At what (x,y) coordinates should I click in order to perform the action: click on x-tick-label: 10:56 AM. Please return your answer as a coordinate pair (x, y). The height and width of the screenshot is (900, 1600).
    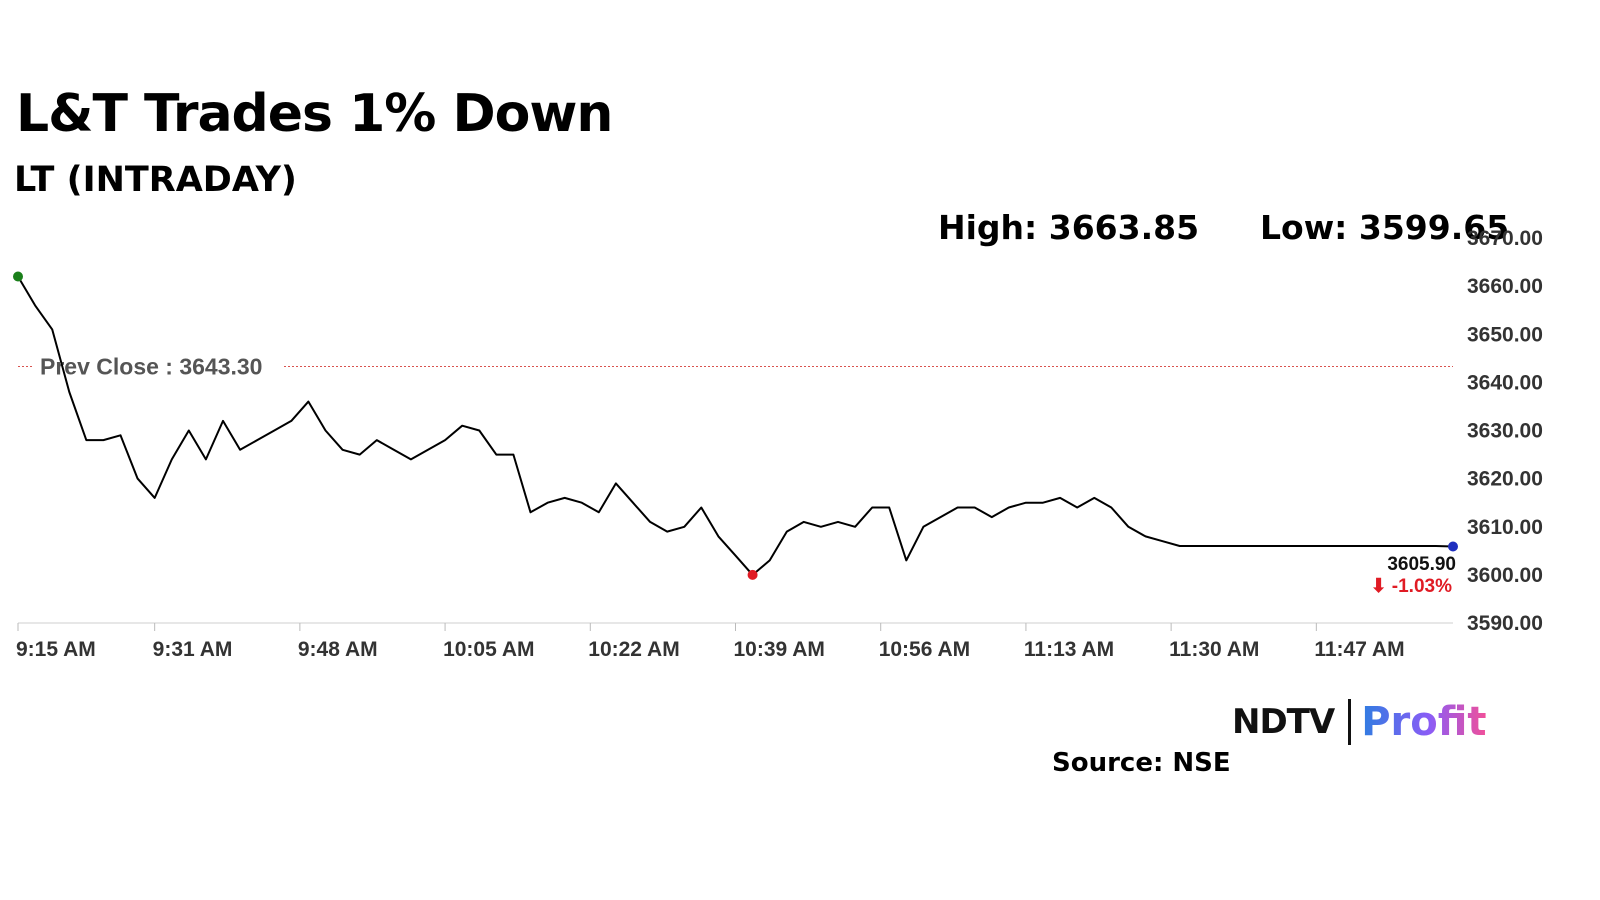
    Looking at the image, I should click on (924, 649).